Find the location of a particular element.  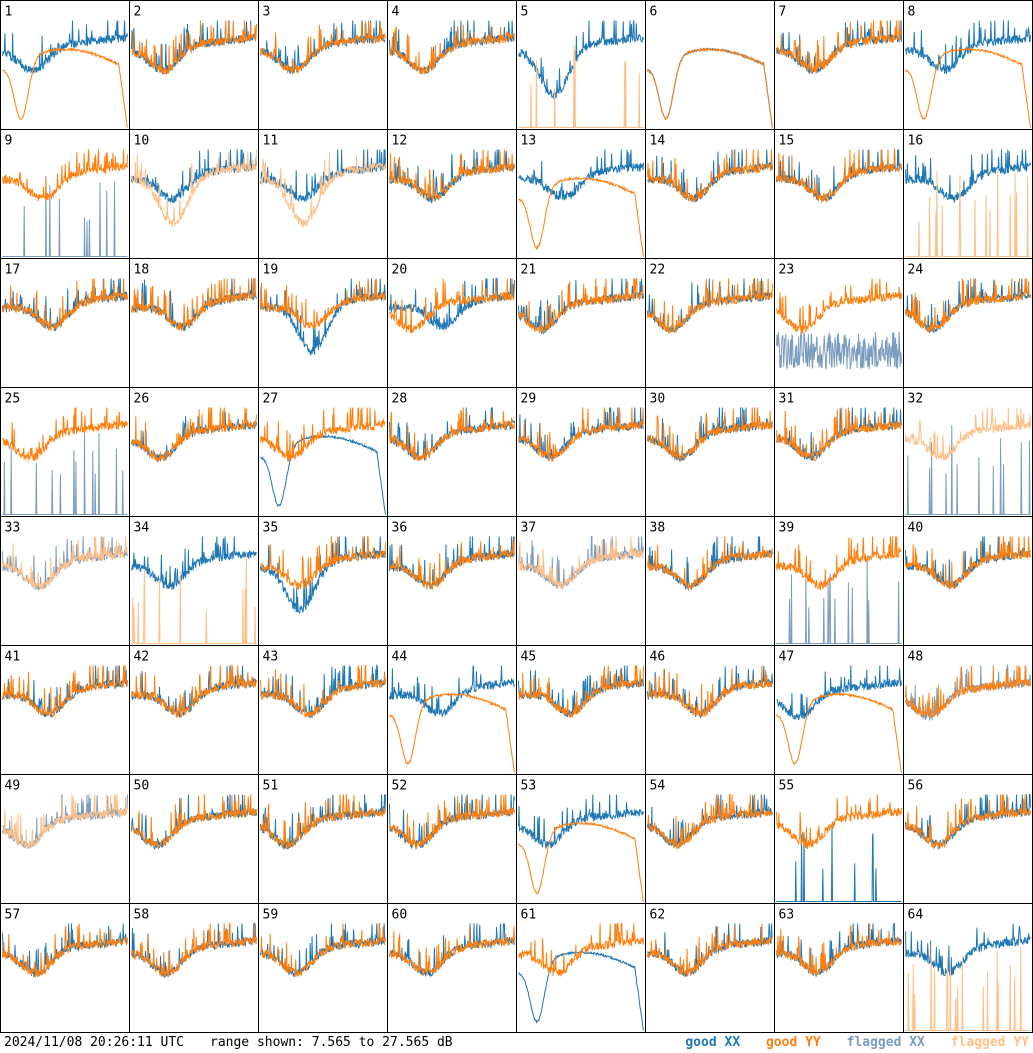

panel-25: 25 is located at coordinates (65, 452).